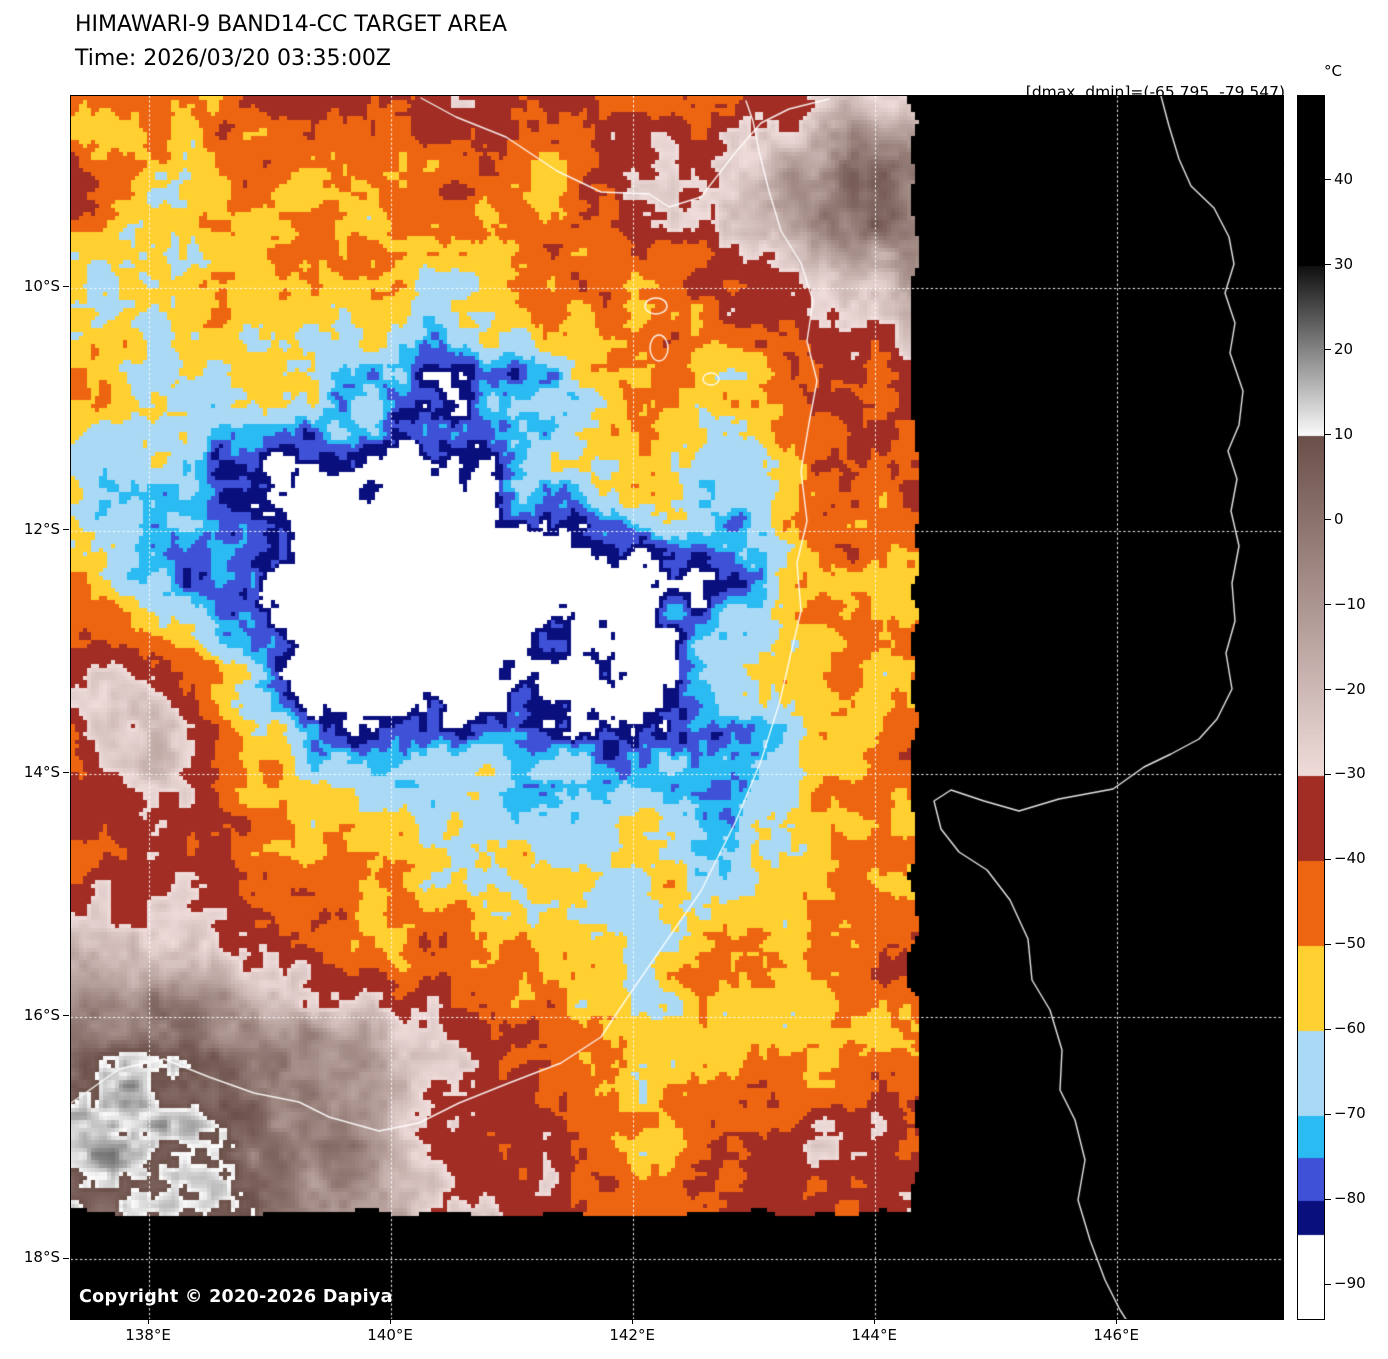 Image resolution: width=1388 pixels, height=1359 pixels. Describe the element at coordinates (41, 285) in the screenshot. I see `lat-tick-label: 10°S` at that location.